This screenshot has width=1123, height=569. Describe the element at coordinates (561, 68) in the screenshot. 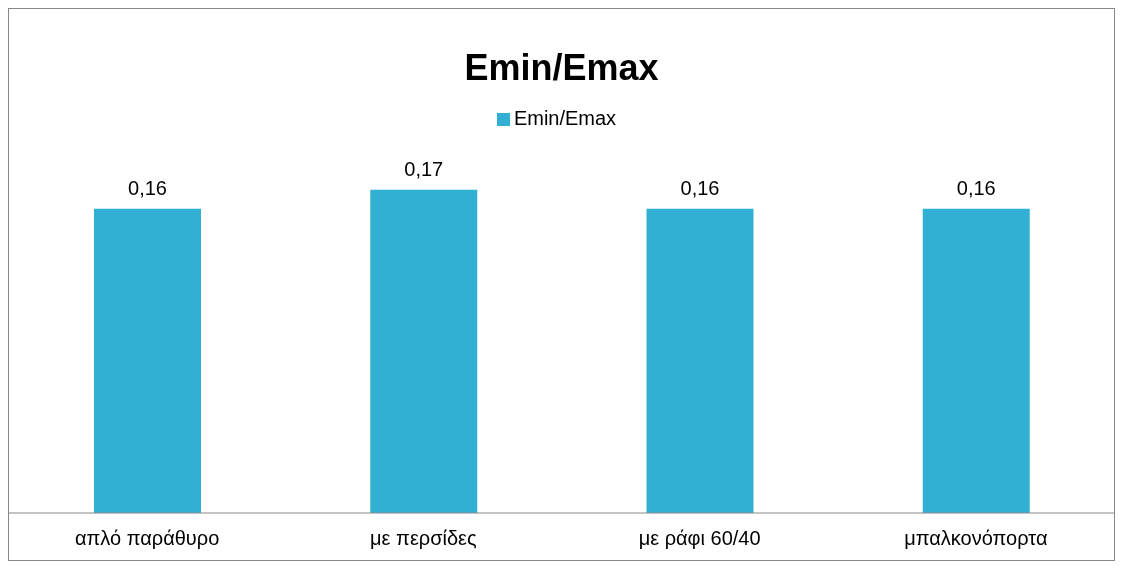

I see `chart-title: Emin/Emax` at that location.